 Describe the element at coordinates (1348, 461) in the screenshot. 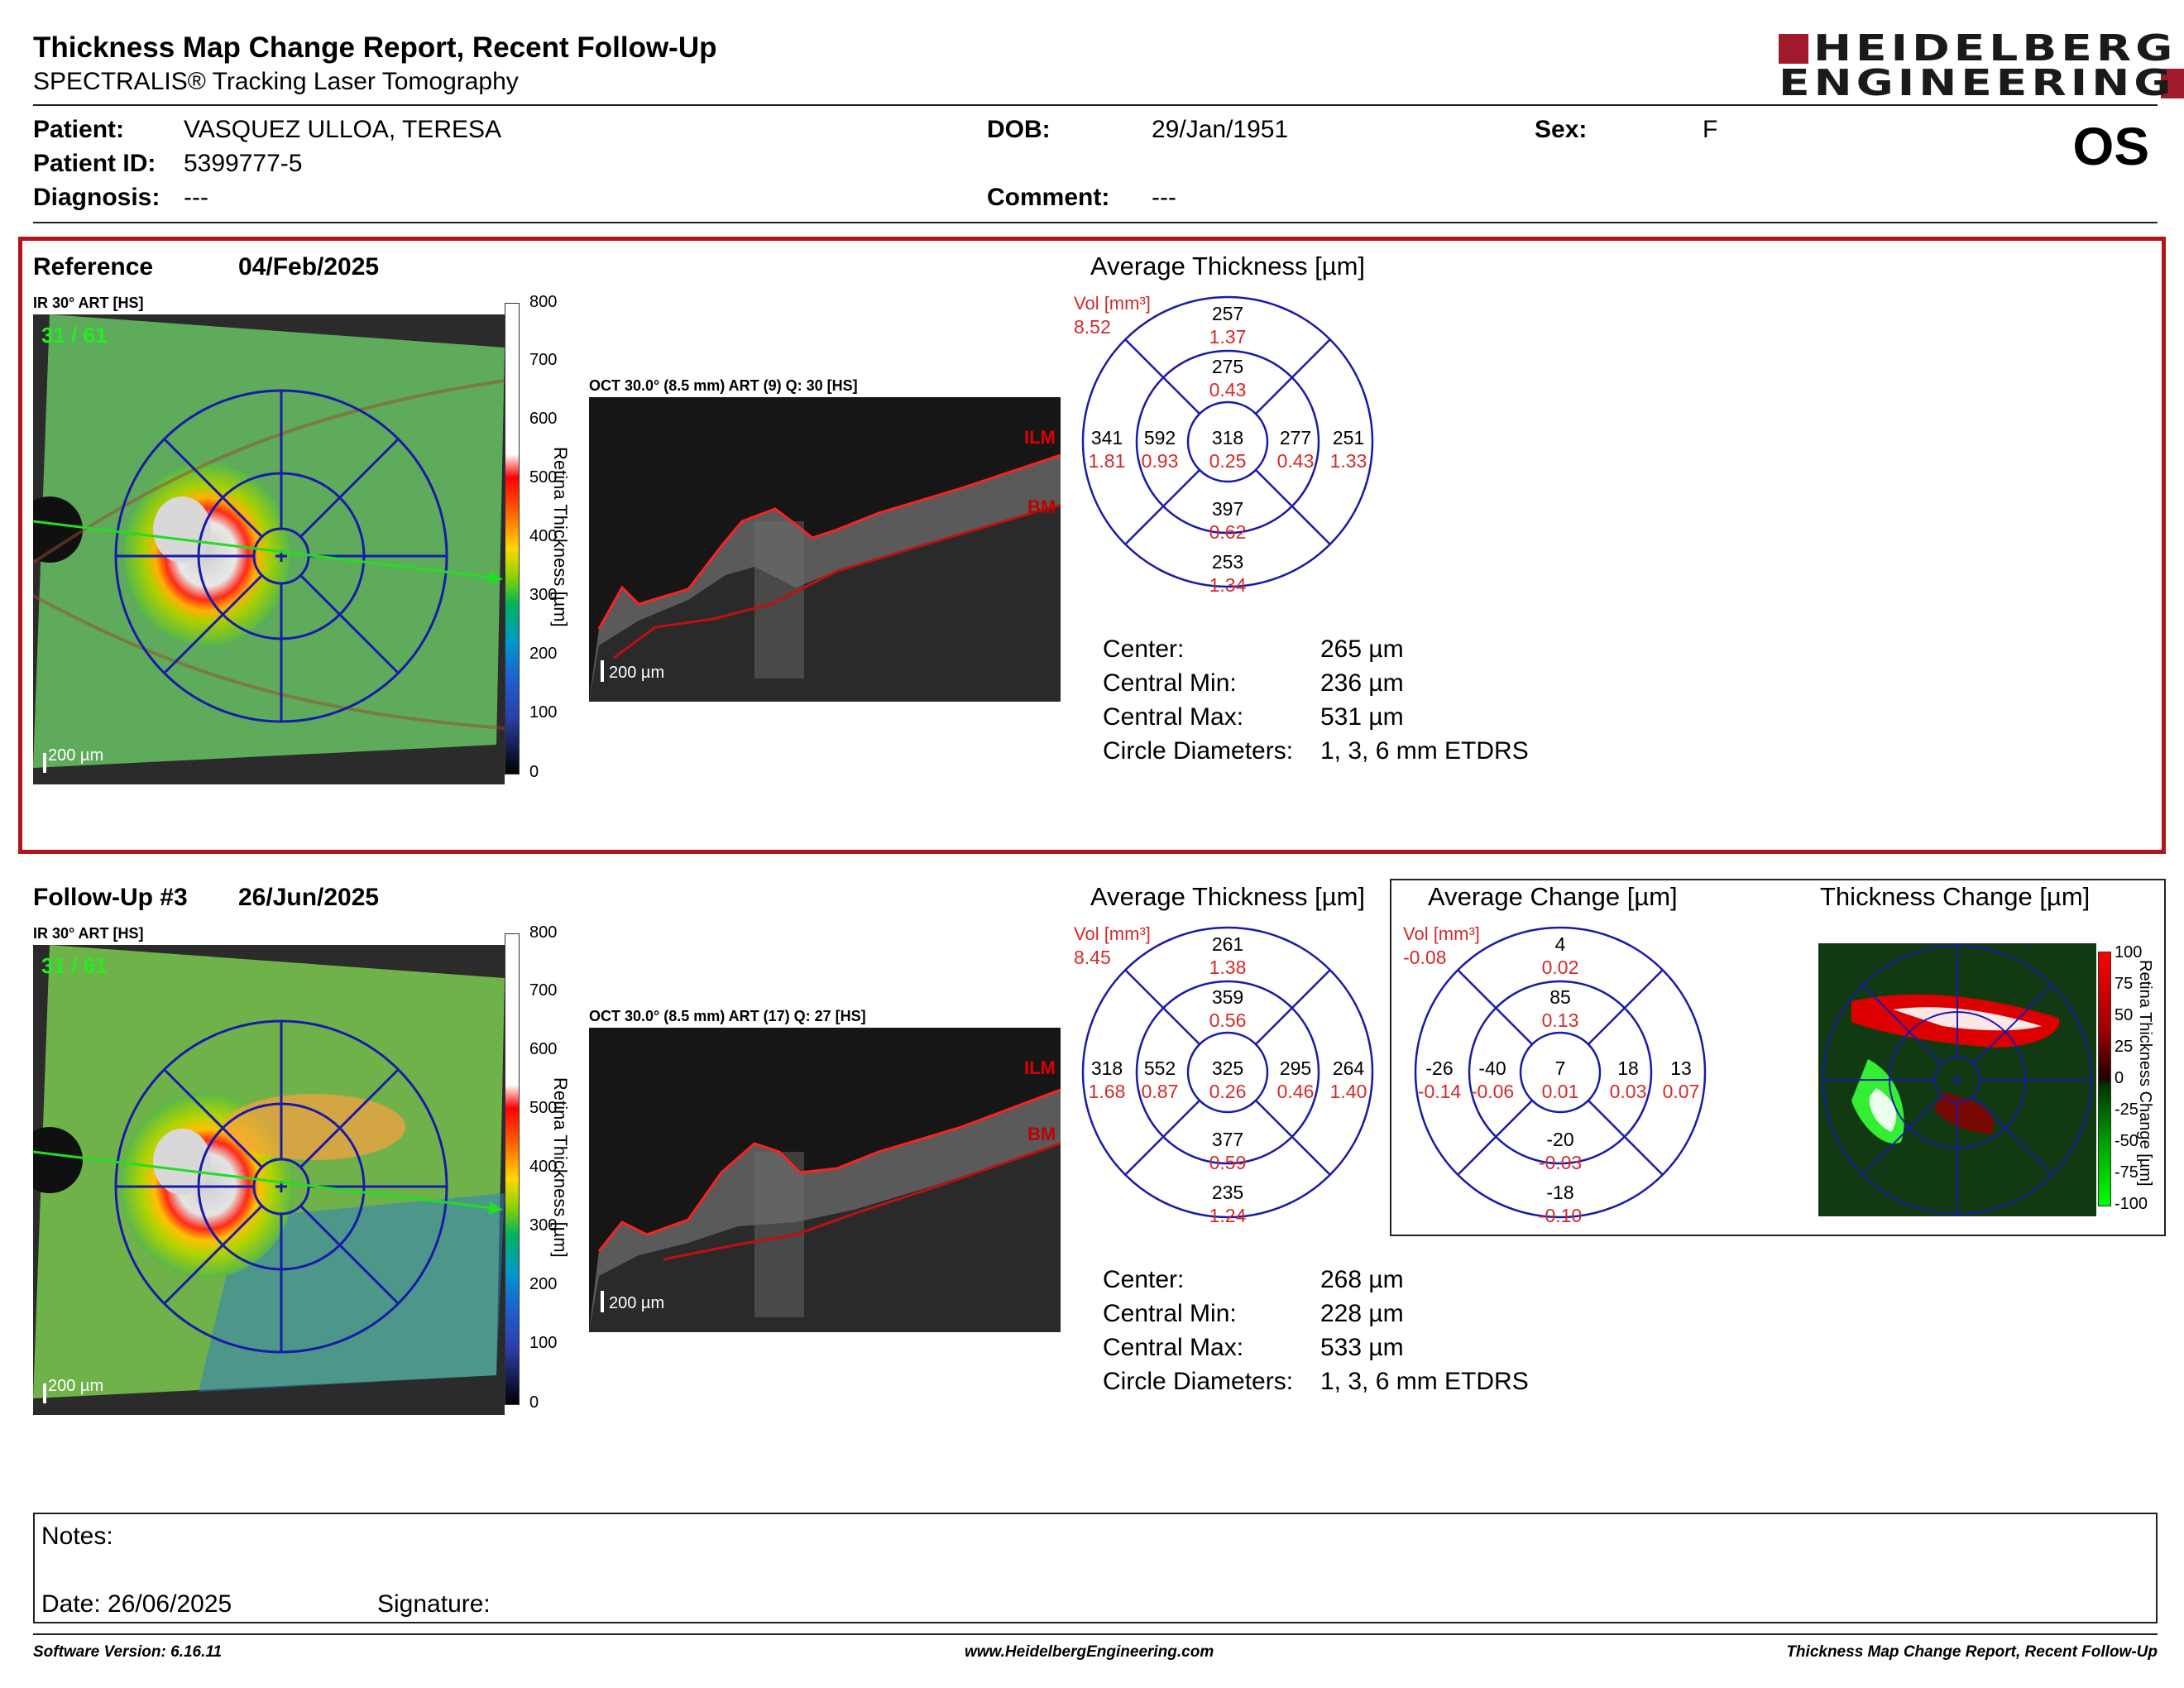

I see `sector-outer-right-vol: 1.33` at that location.